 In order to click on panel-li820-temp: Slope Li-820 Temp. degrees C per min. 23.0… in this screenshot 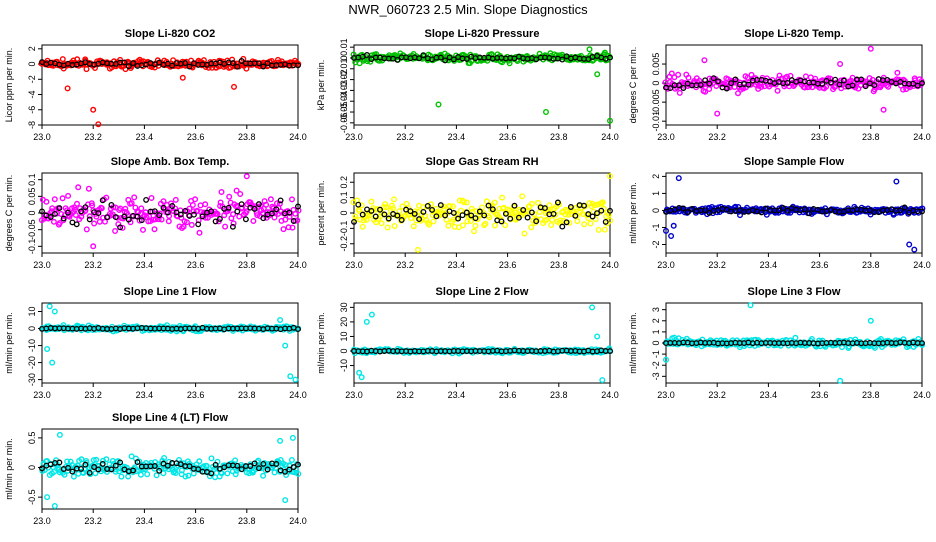, I will do `click(779, 85)`.